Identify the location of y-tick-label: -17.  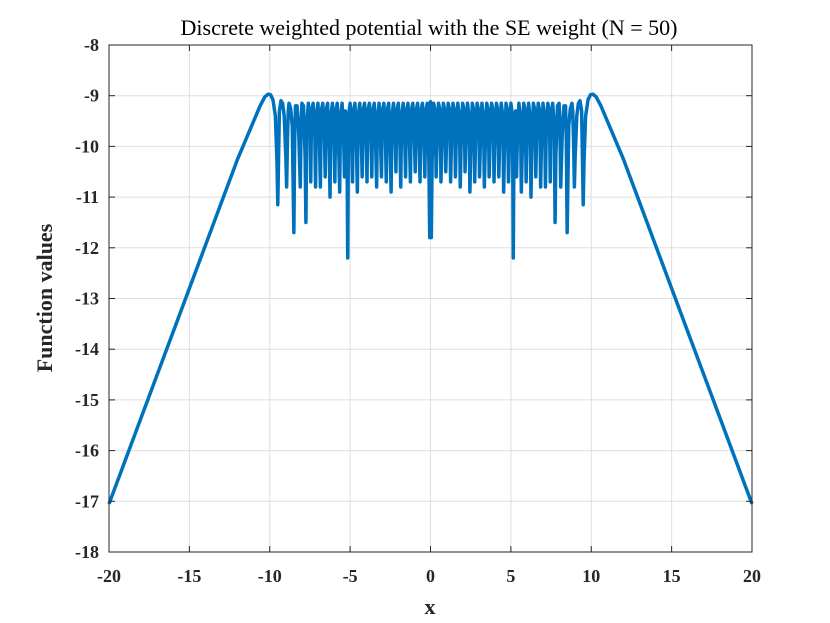
(87, 501).